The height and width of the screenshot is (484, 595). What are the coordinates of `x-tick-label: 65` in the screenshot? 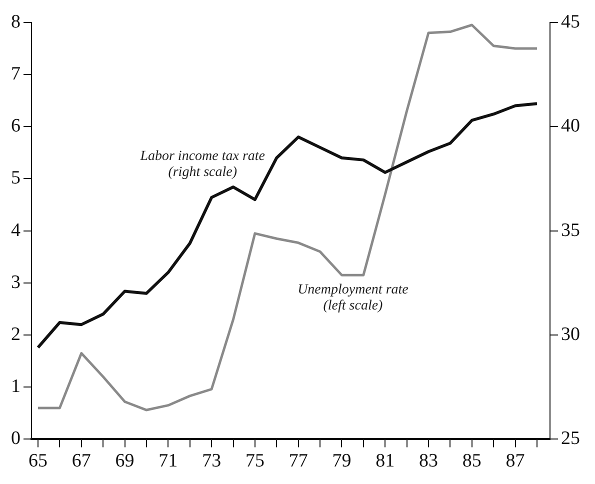 It's located at (38, 461).